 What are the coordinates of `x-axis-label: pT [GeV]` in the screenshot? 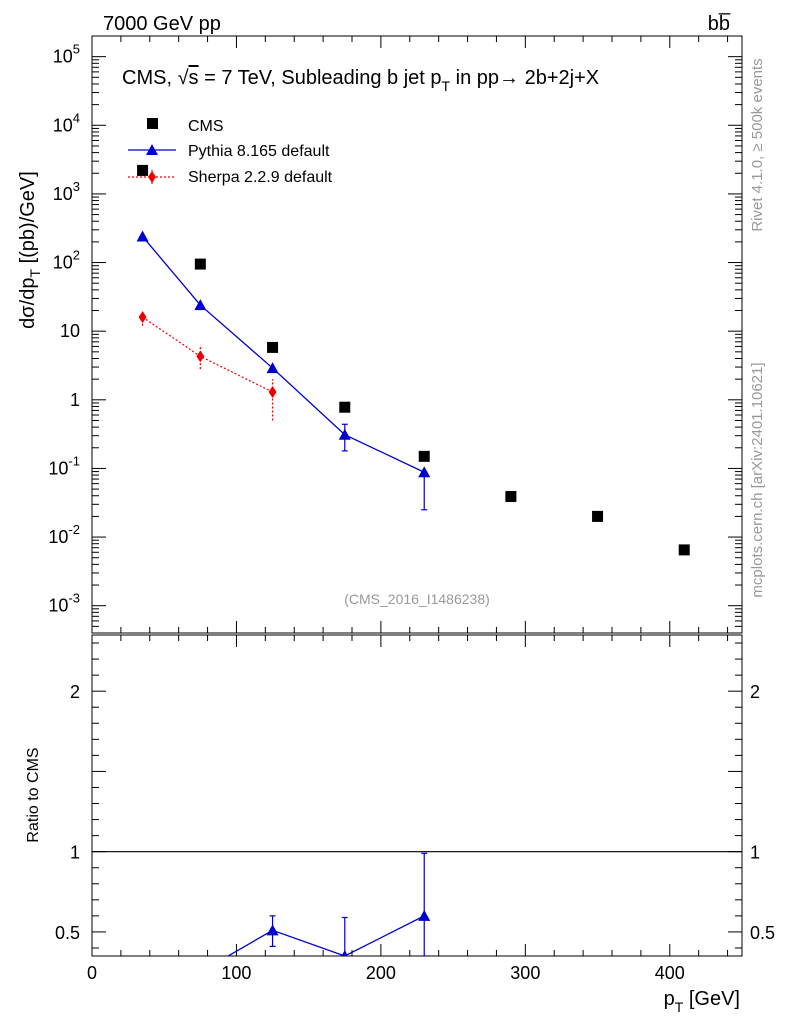 It's located at (702, 1001).